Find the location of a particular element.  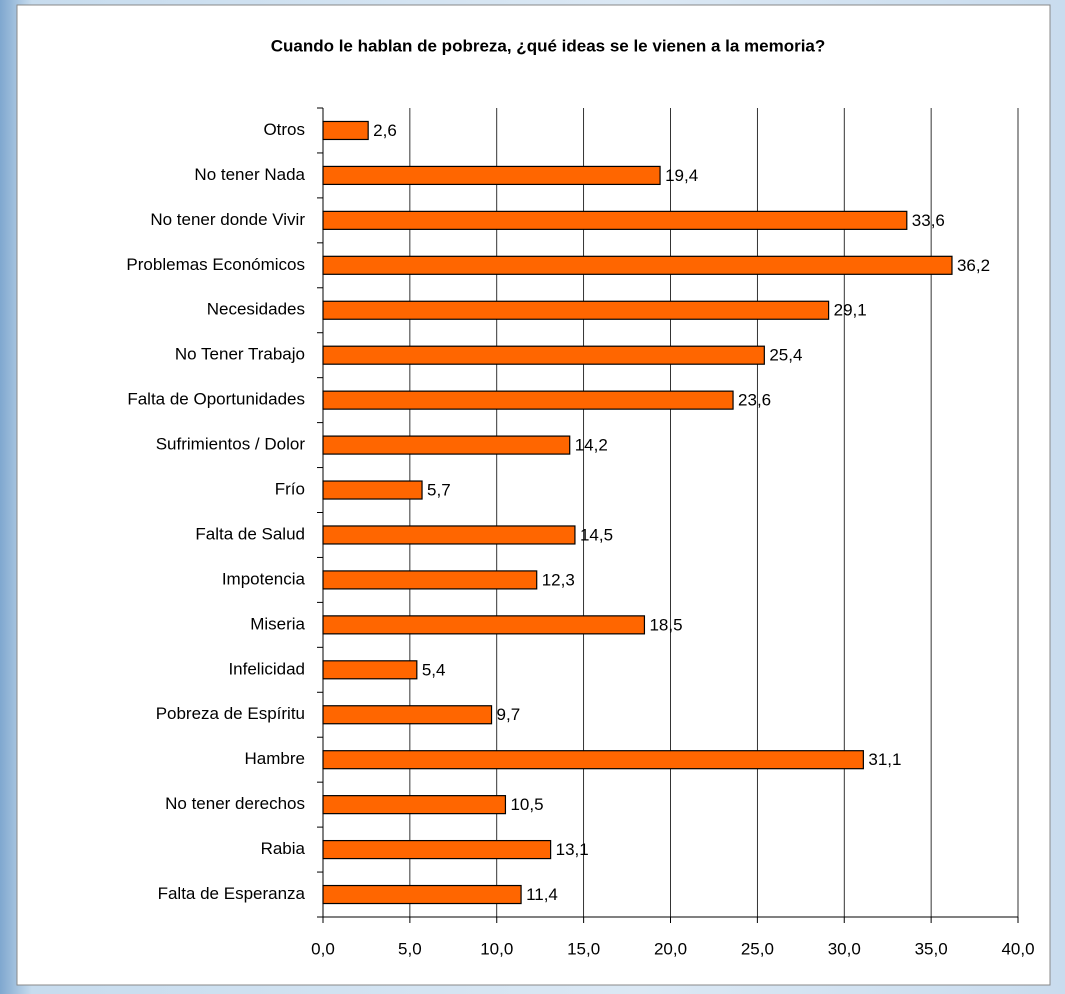

y-tick-label: Infelicidad is located at coordinates (266, 668).